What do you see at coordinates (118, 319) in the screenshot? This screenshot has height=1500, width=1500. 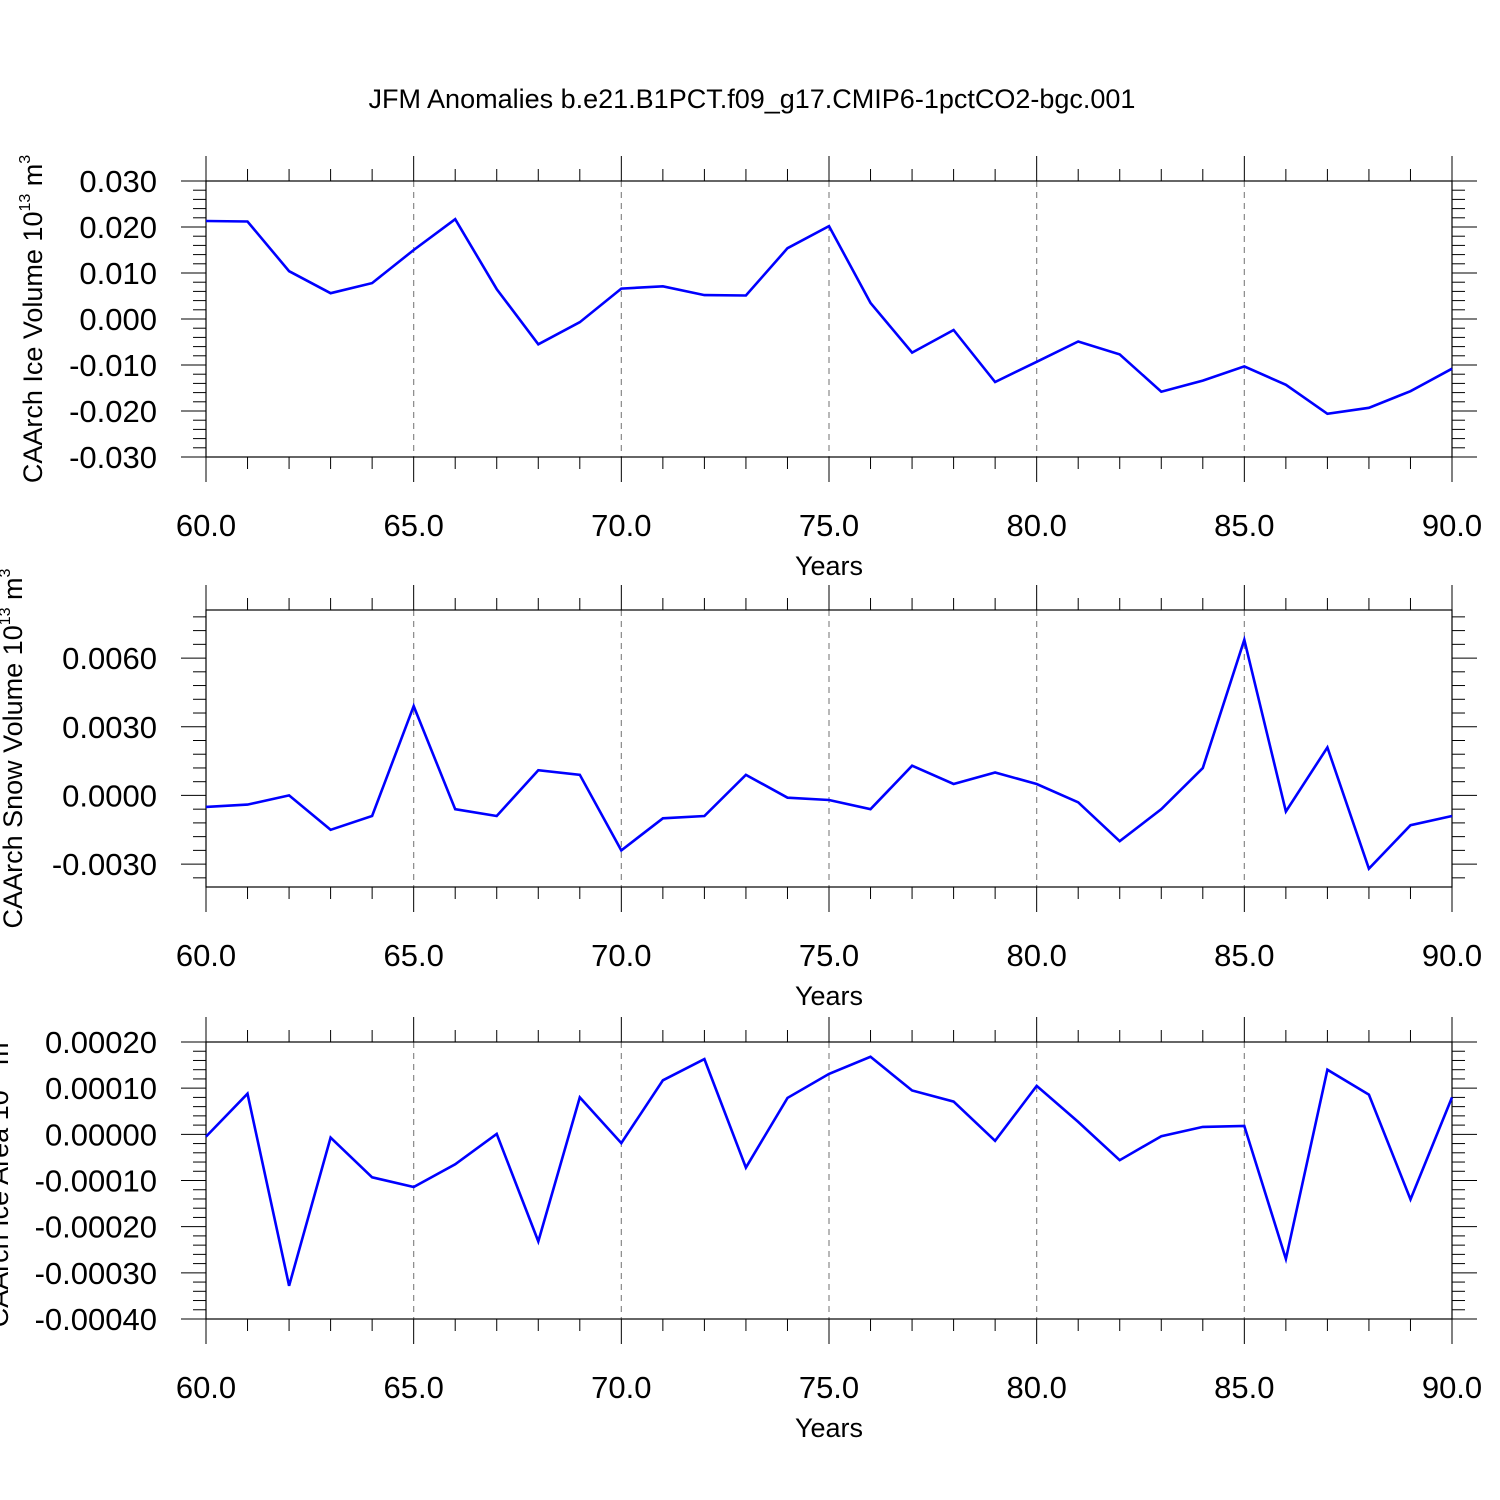 I see `y-tick-label: 0.000` at bounding box center [118, 319].